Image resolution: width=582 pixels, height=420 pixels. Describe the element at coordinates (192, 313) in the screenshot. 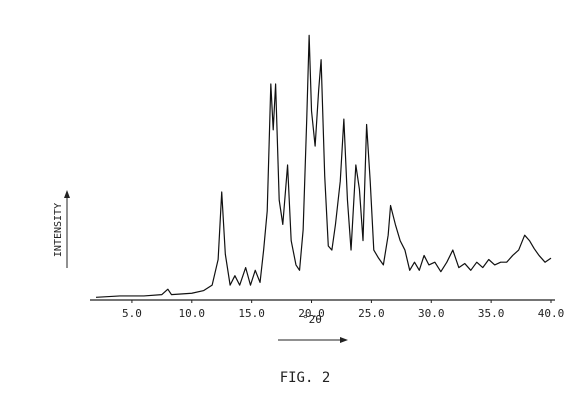

I see `x-tick-label: 10.0` at that location.